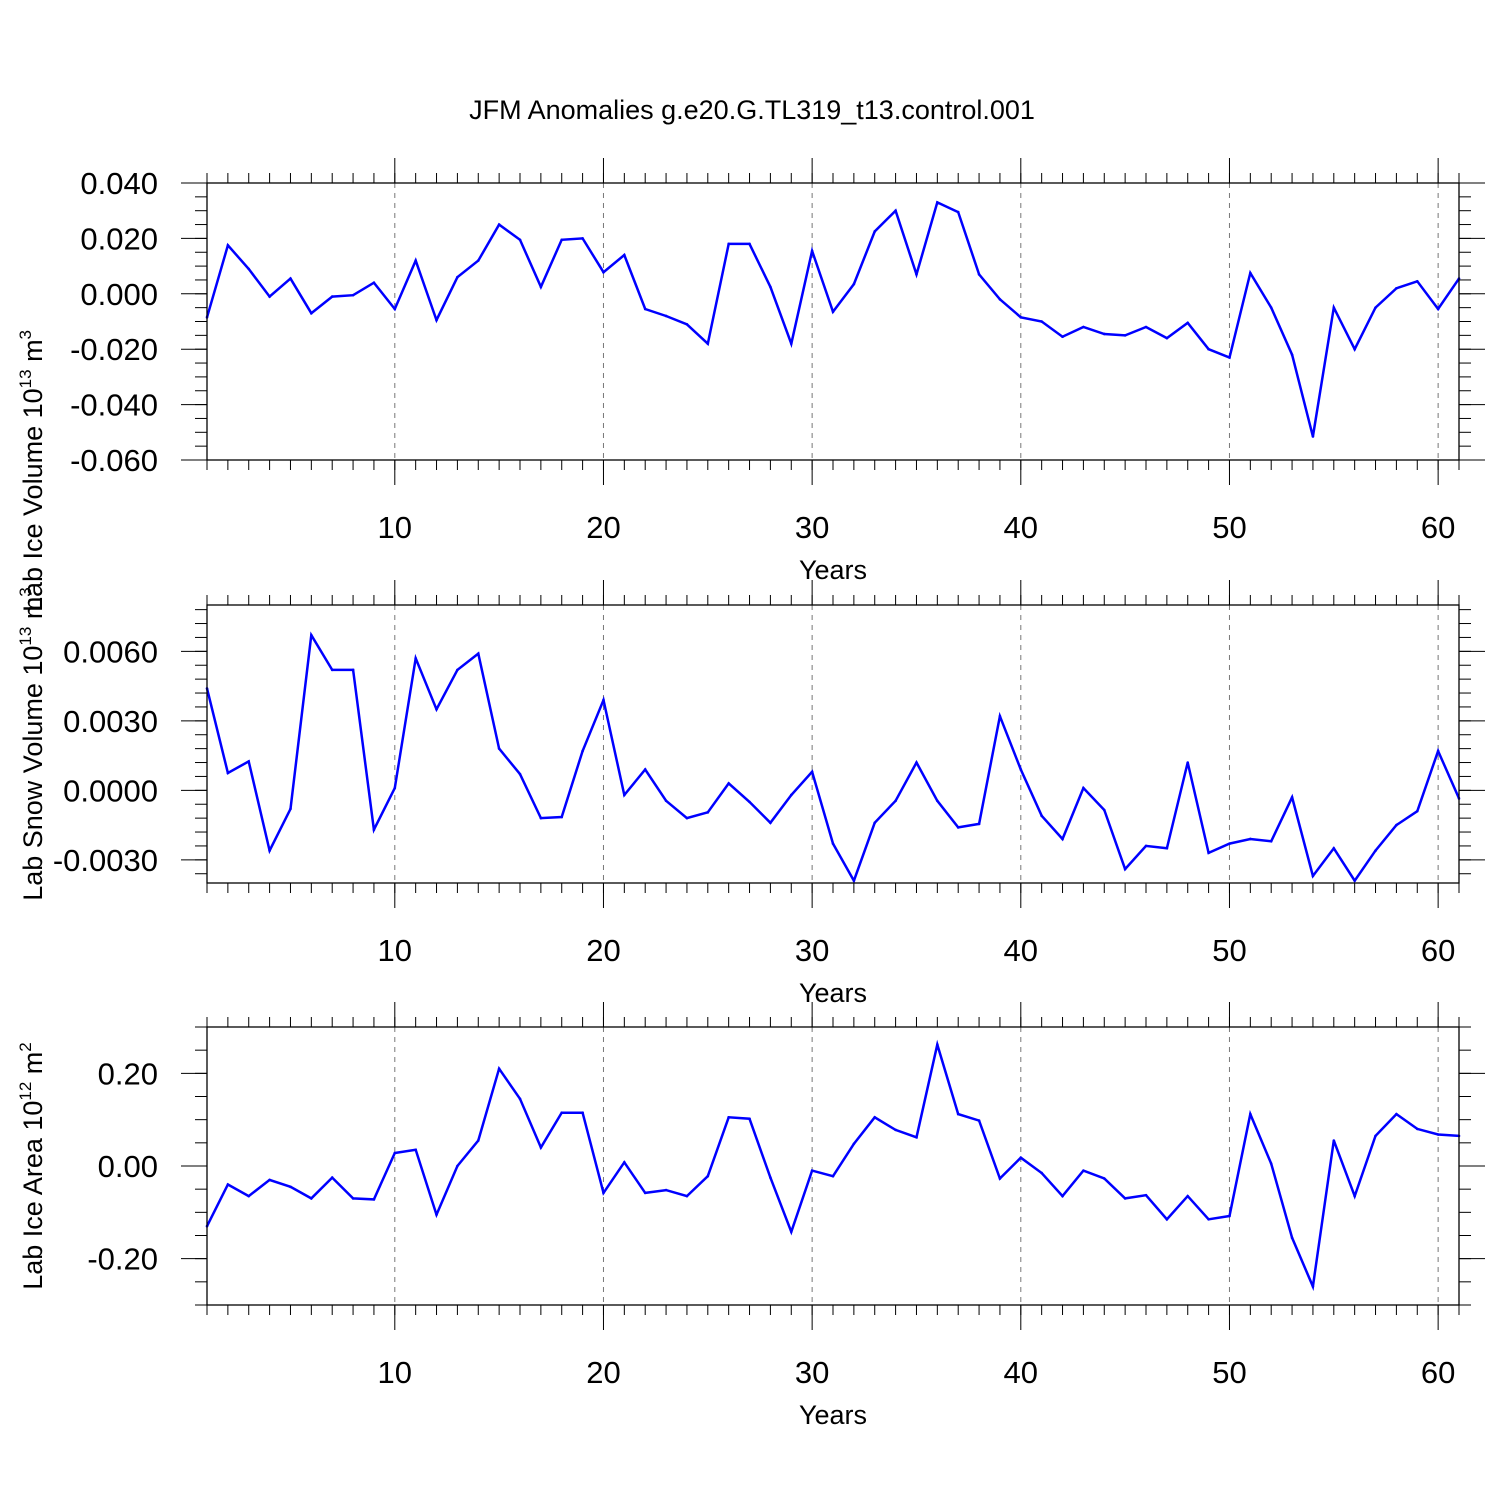  Describe the element at coordinates (110, 721) in the screenshot. I see `y-tick-label: 0.0030` at that location.